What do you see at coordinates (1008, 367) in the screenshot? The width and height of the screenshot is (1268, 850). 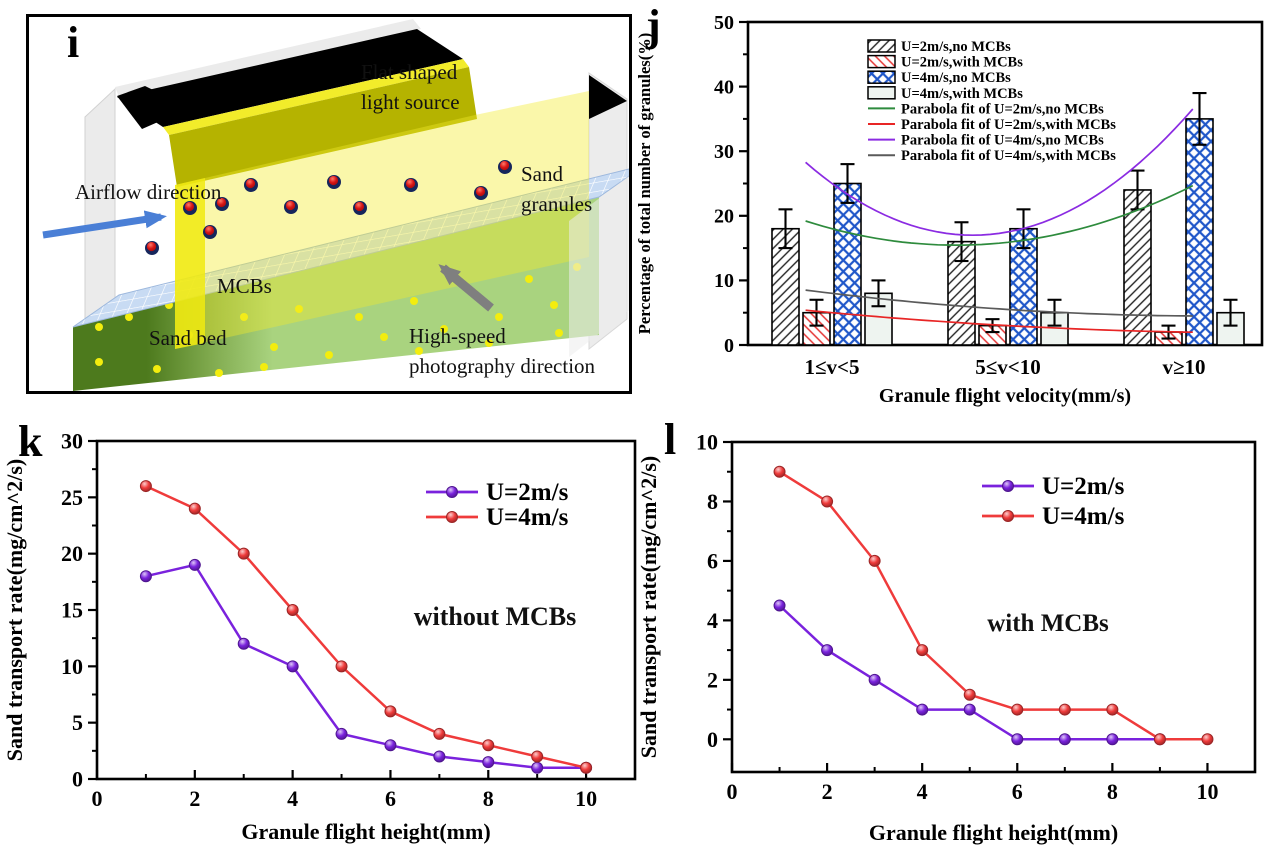 I see `category-label: 5≤v<10` at bounding box center [1008, 367].